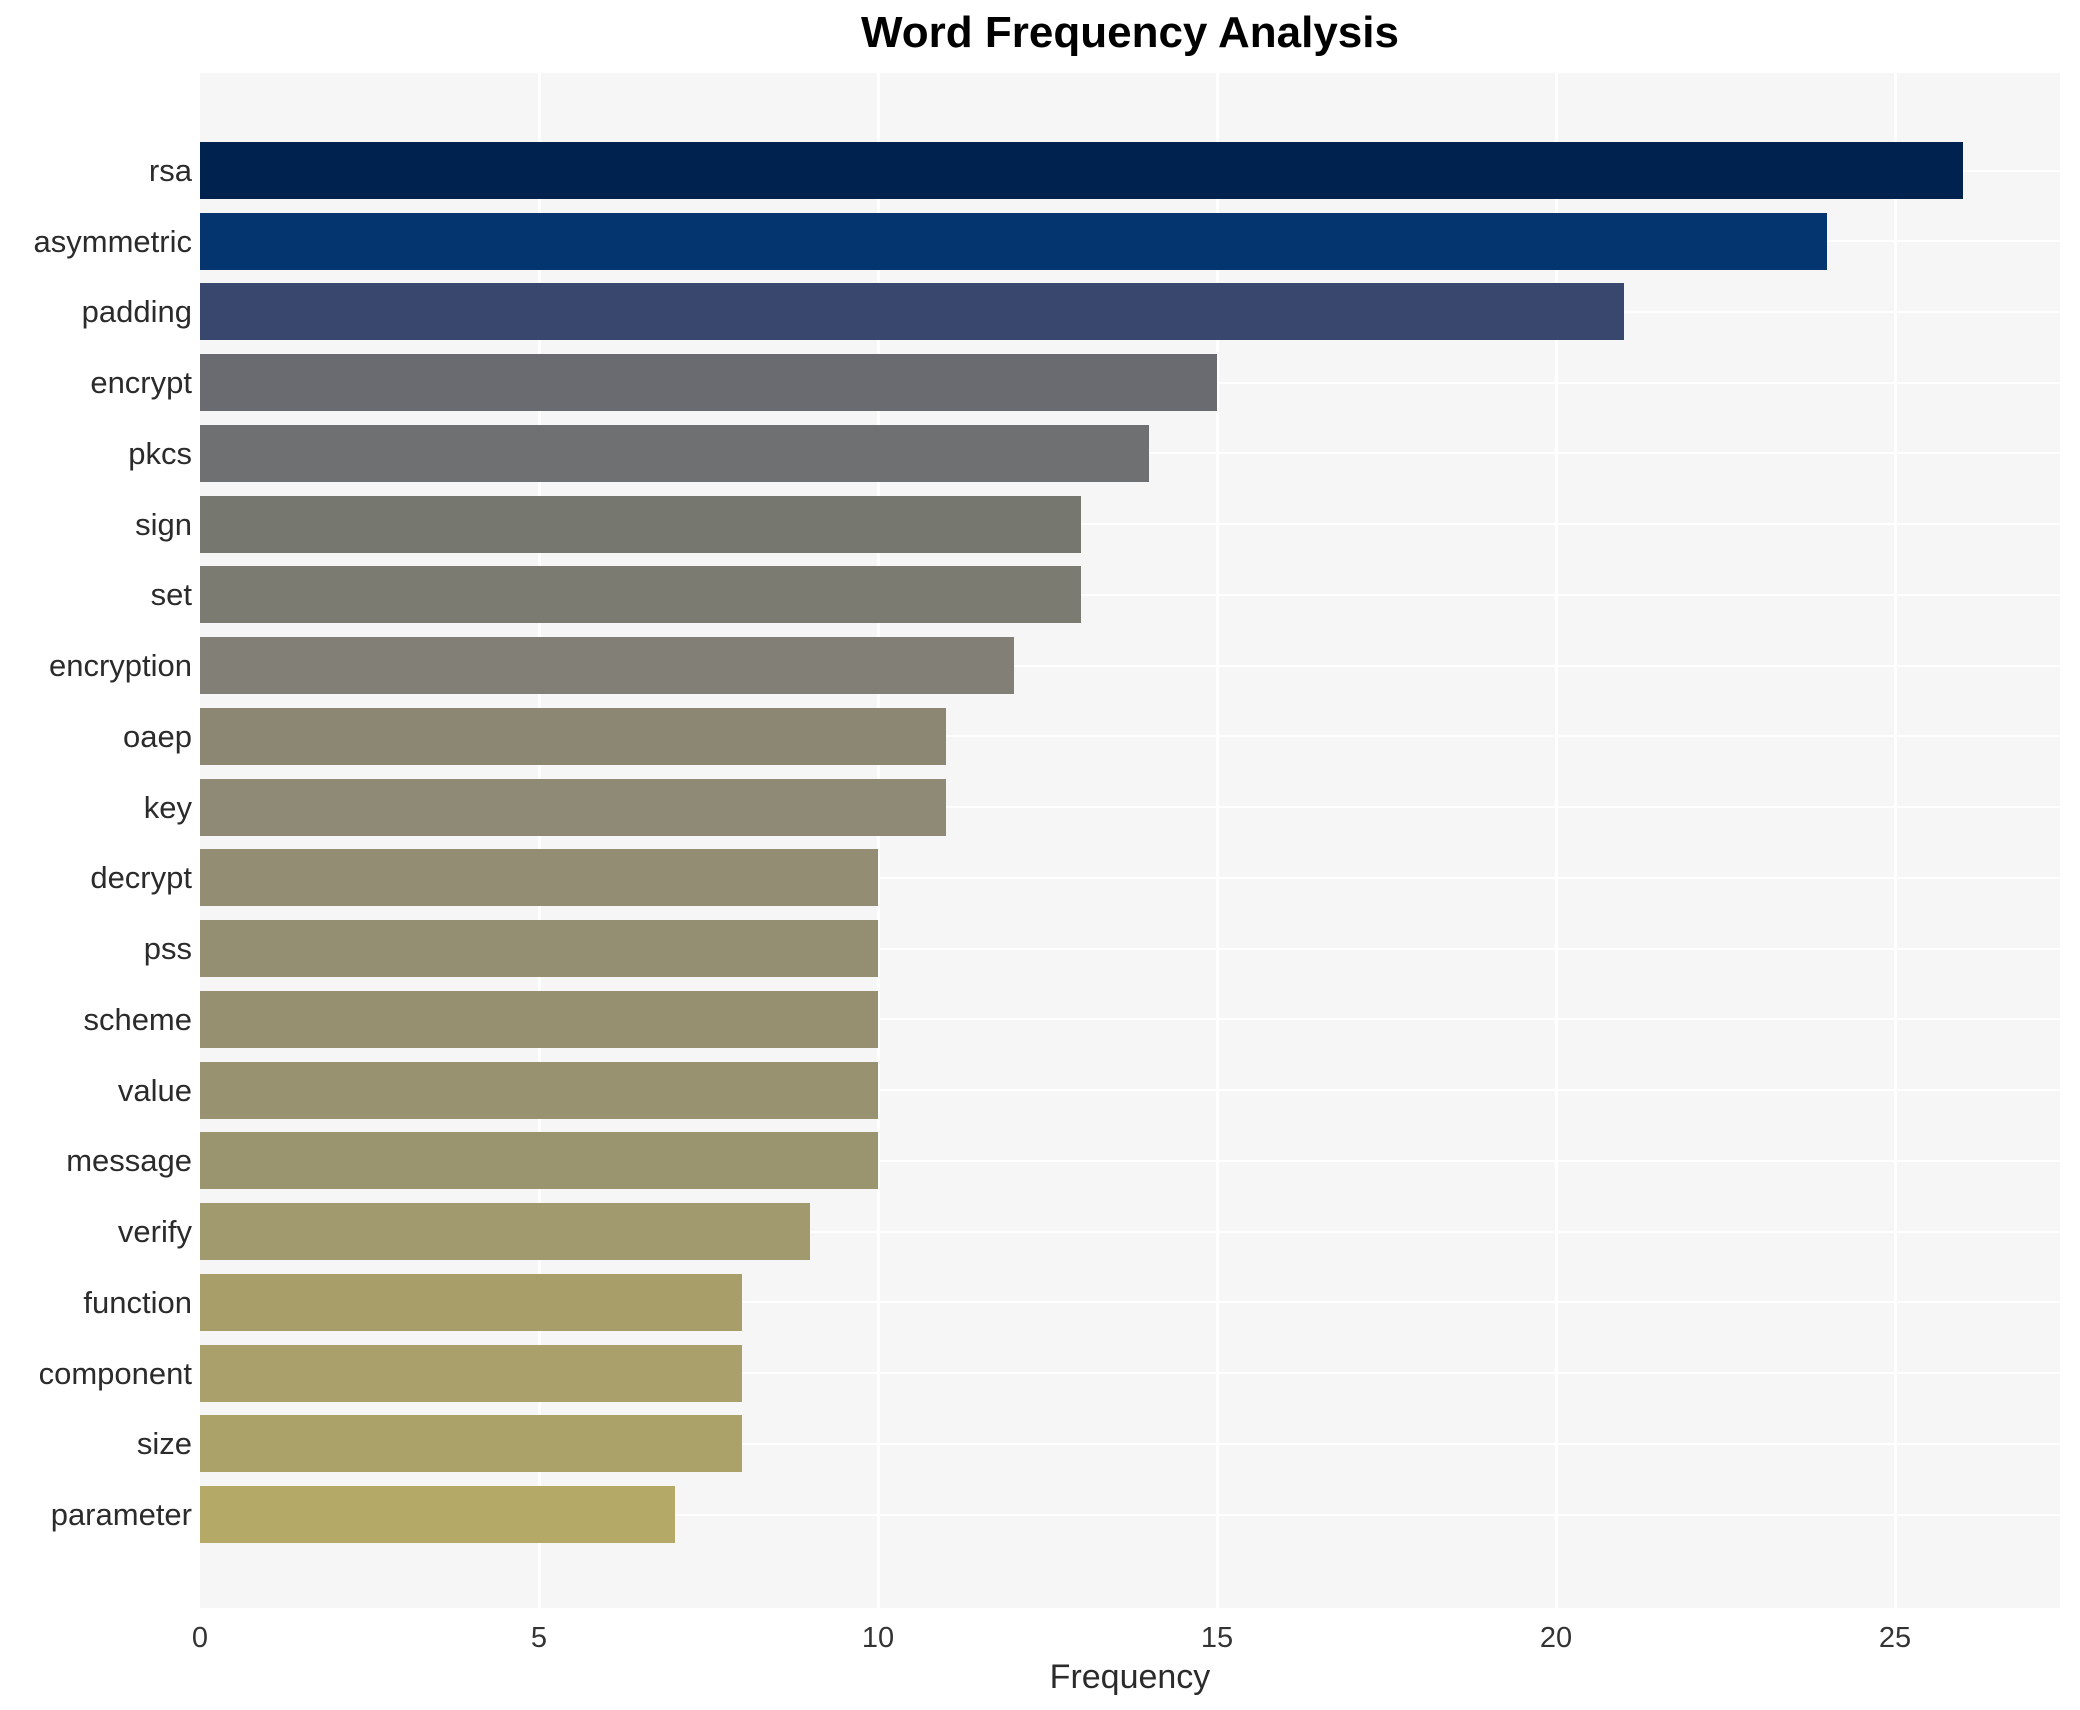 The height and width of the screenshot is (1710, 2080). What do you see at coordinates (1013, 241) in the screenshot?
I see `bar-asymmetric` at bounding box center [1013, 241].